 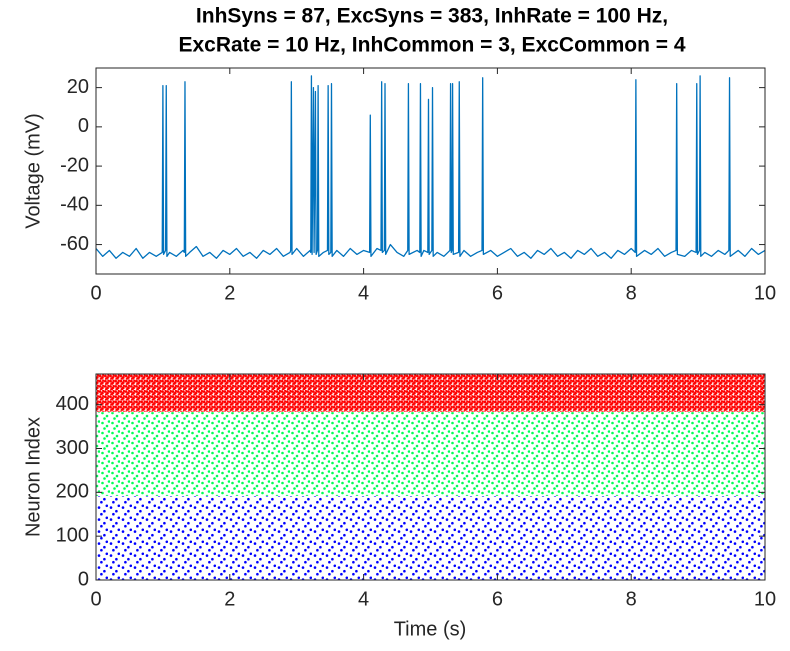 I want to click on y-axis-label: Voltage (mV), so click(x=33, y=171).